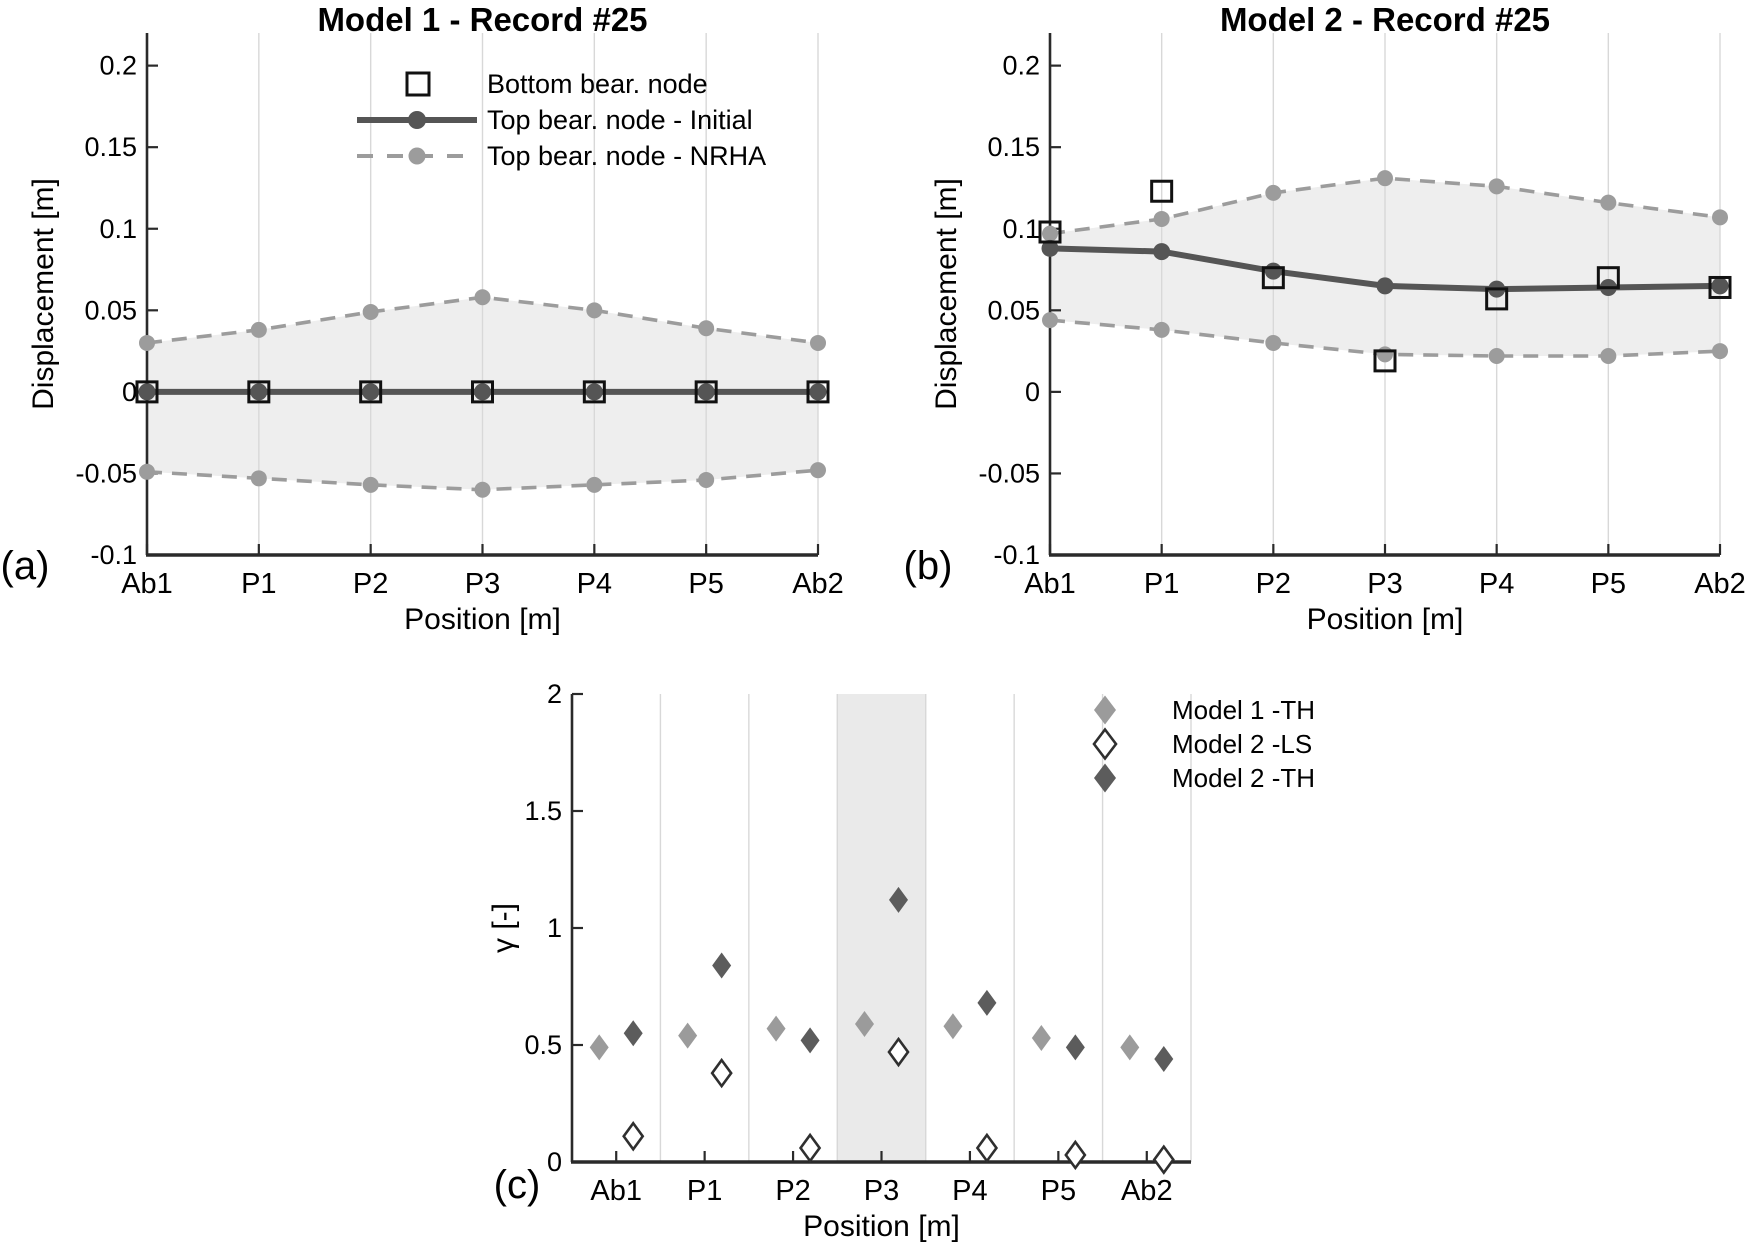 This screenshot has height=1248, width=1751. I want to click on panel-c-xtick-label: Ab1, so click(616, 1191).